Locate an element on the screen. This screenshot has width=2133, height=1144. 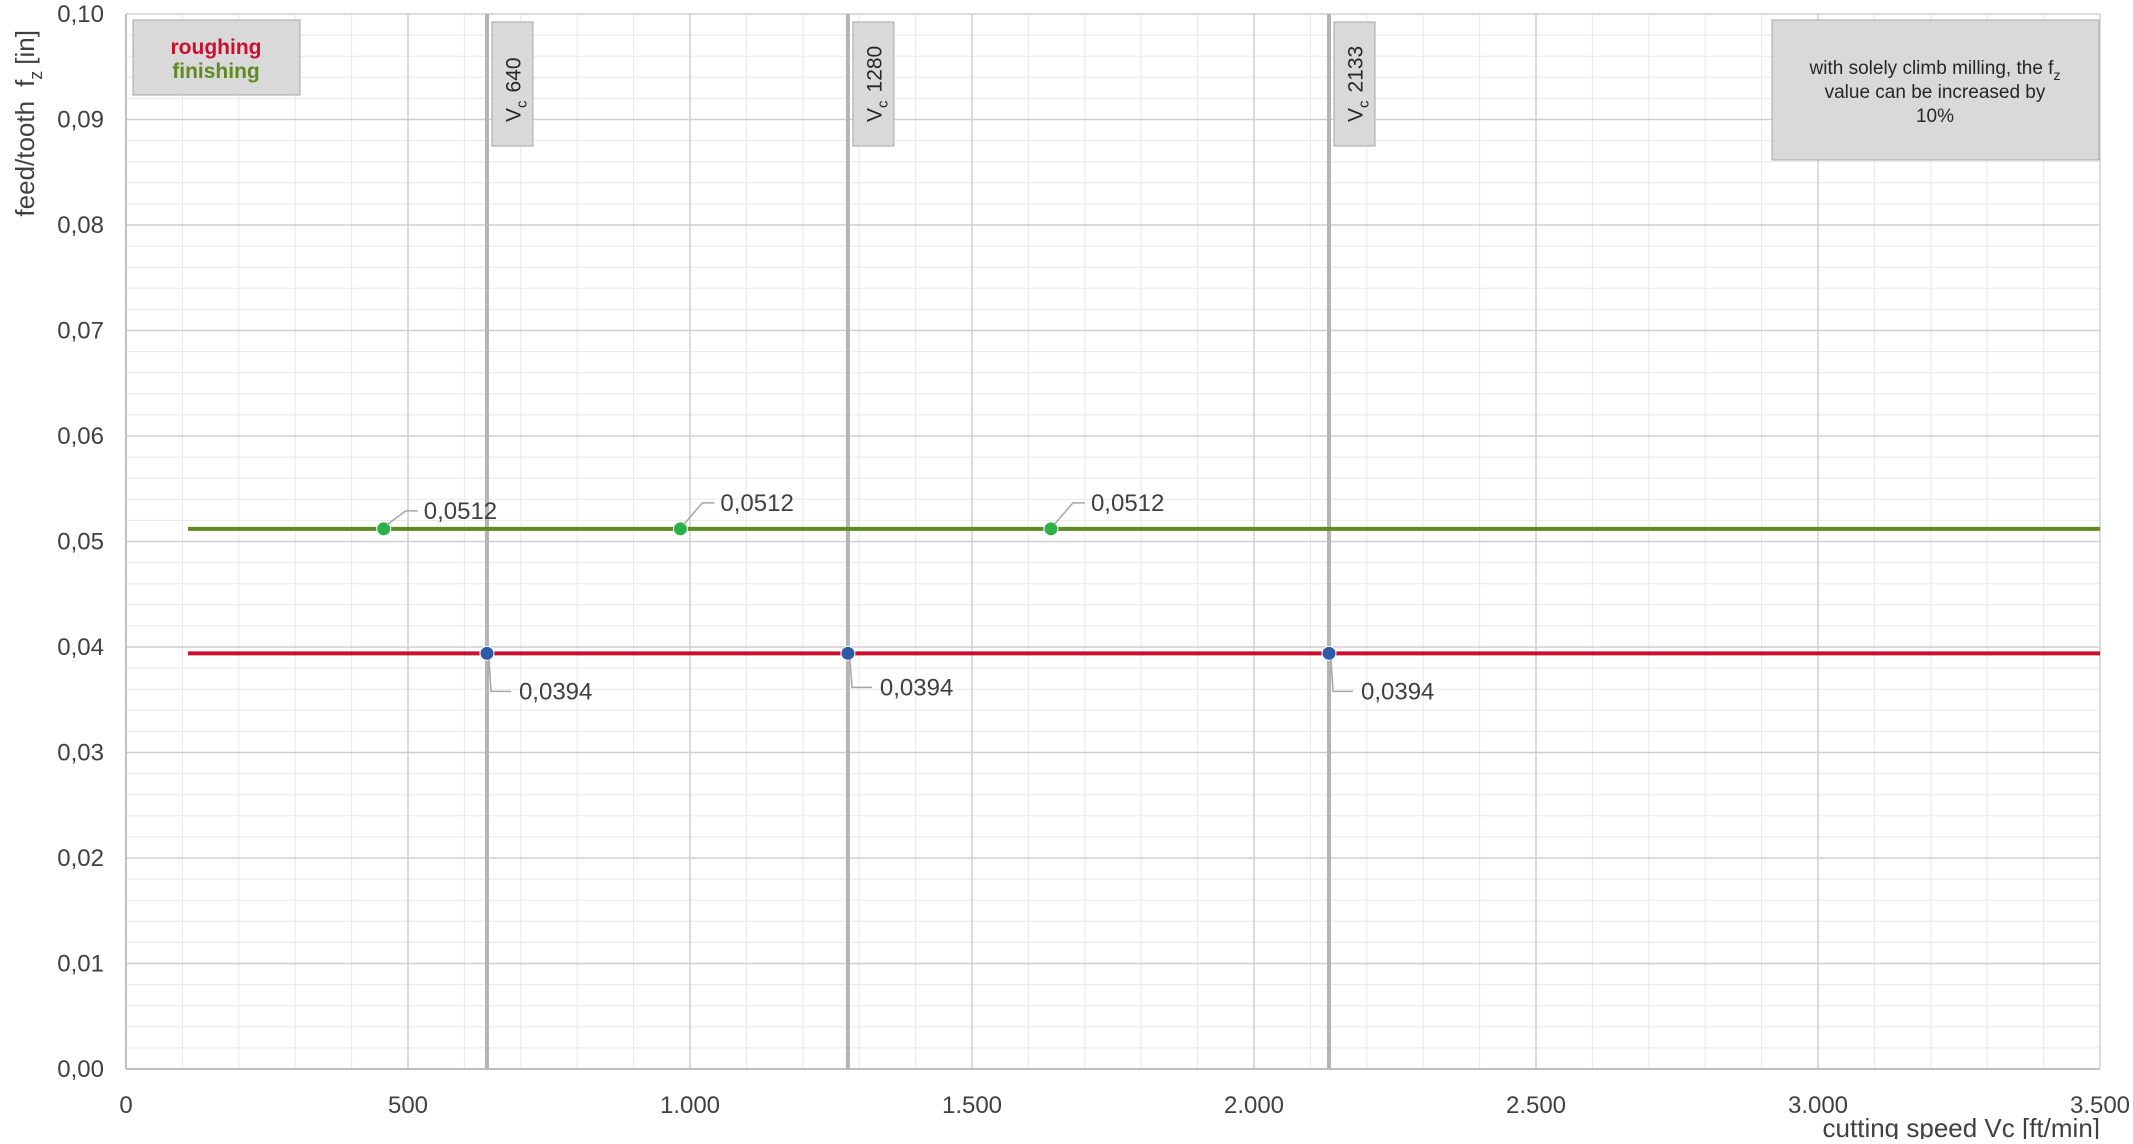
series-finishing: 0,0512 0,0512 0,0512 is located at coordinates (1144, 513).